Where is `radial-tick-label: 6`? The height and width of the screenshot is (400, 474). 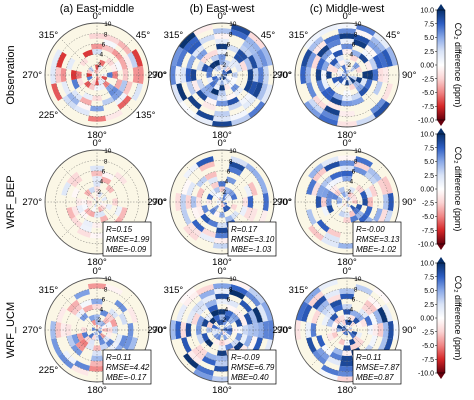
radial-tick-label: 6 is located at coordinates (229, 299).